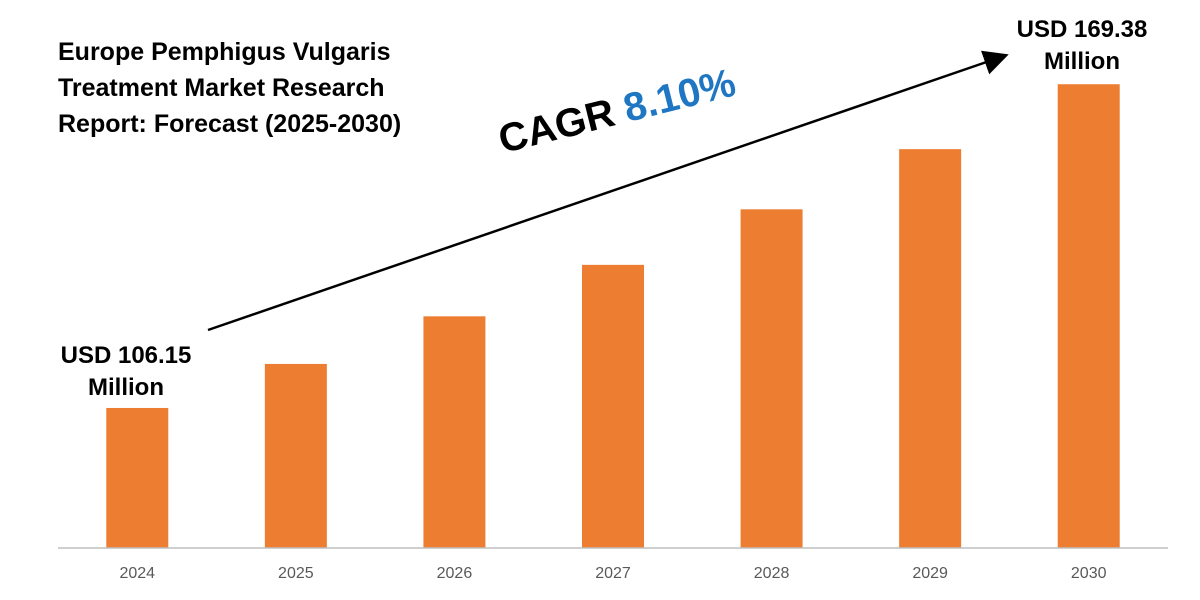  Describe the element at coordinates (1082, 29) in the screenshot. I see `last-value-amount: USD 169.38` at that location.